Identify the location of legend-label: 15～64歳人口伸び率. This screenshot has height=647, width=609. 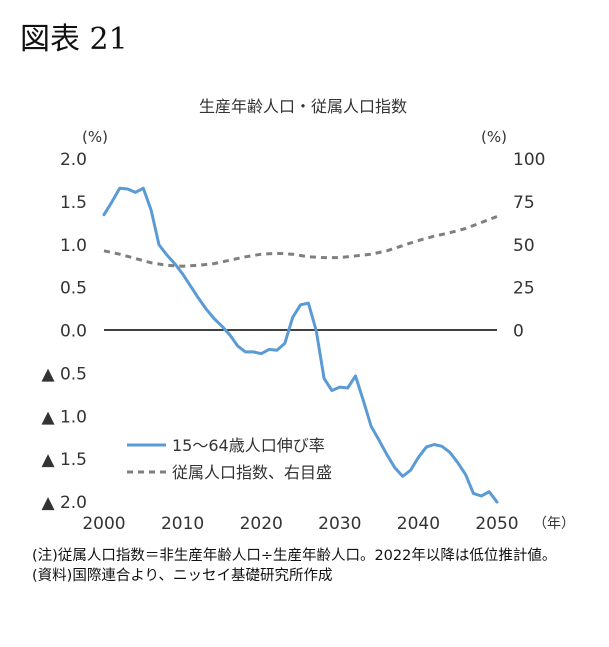
(248, 445).